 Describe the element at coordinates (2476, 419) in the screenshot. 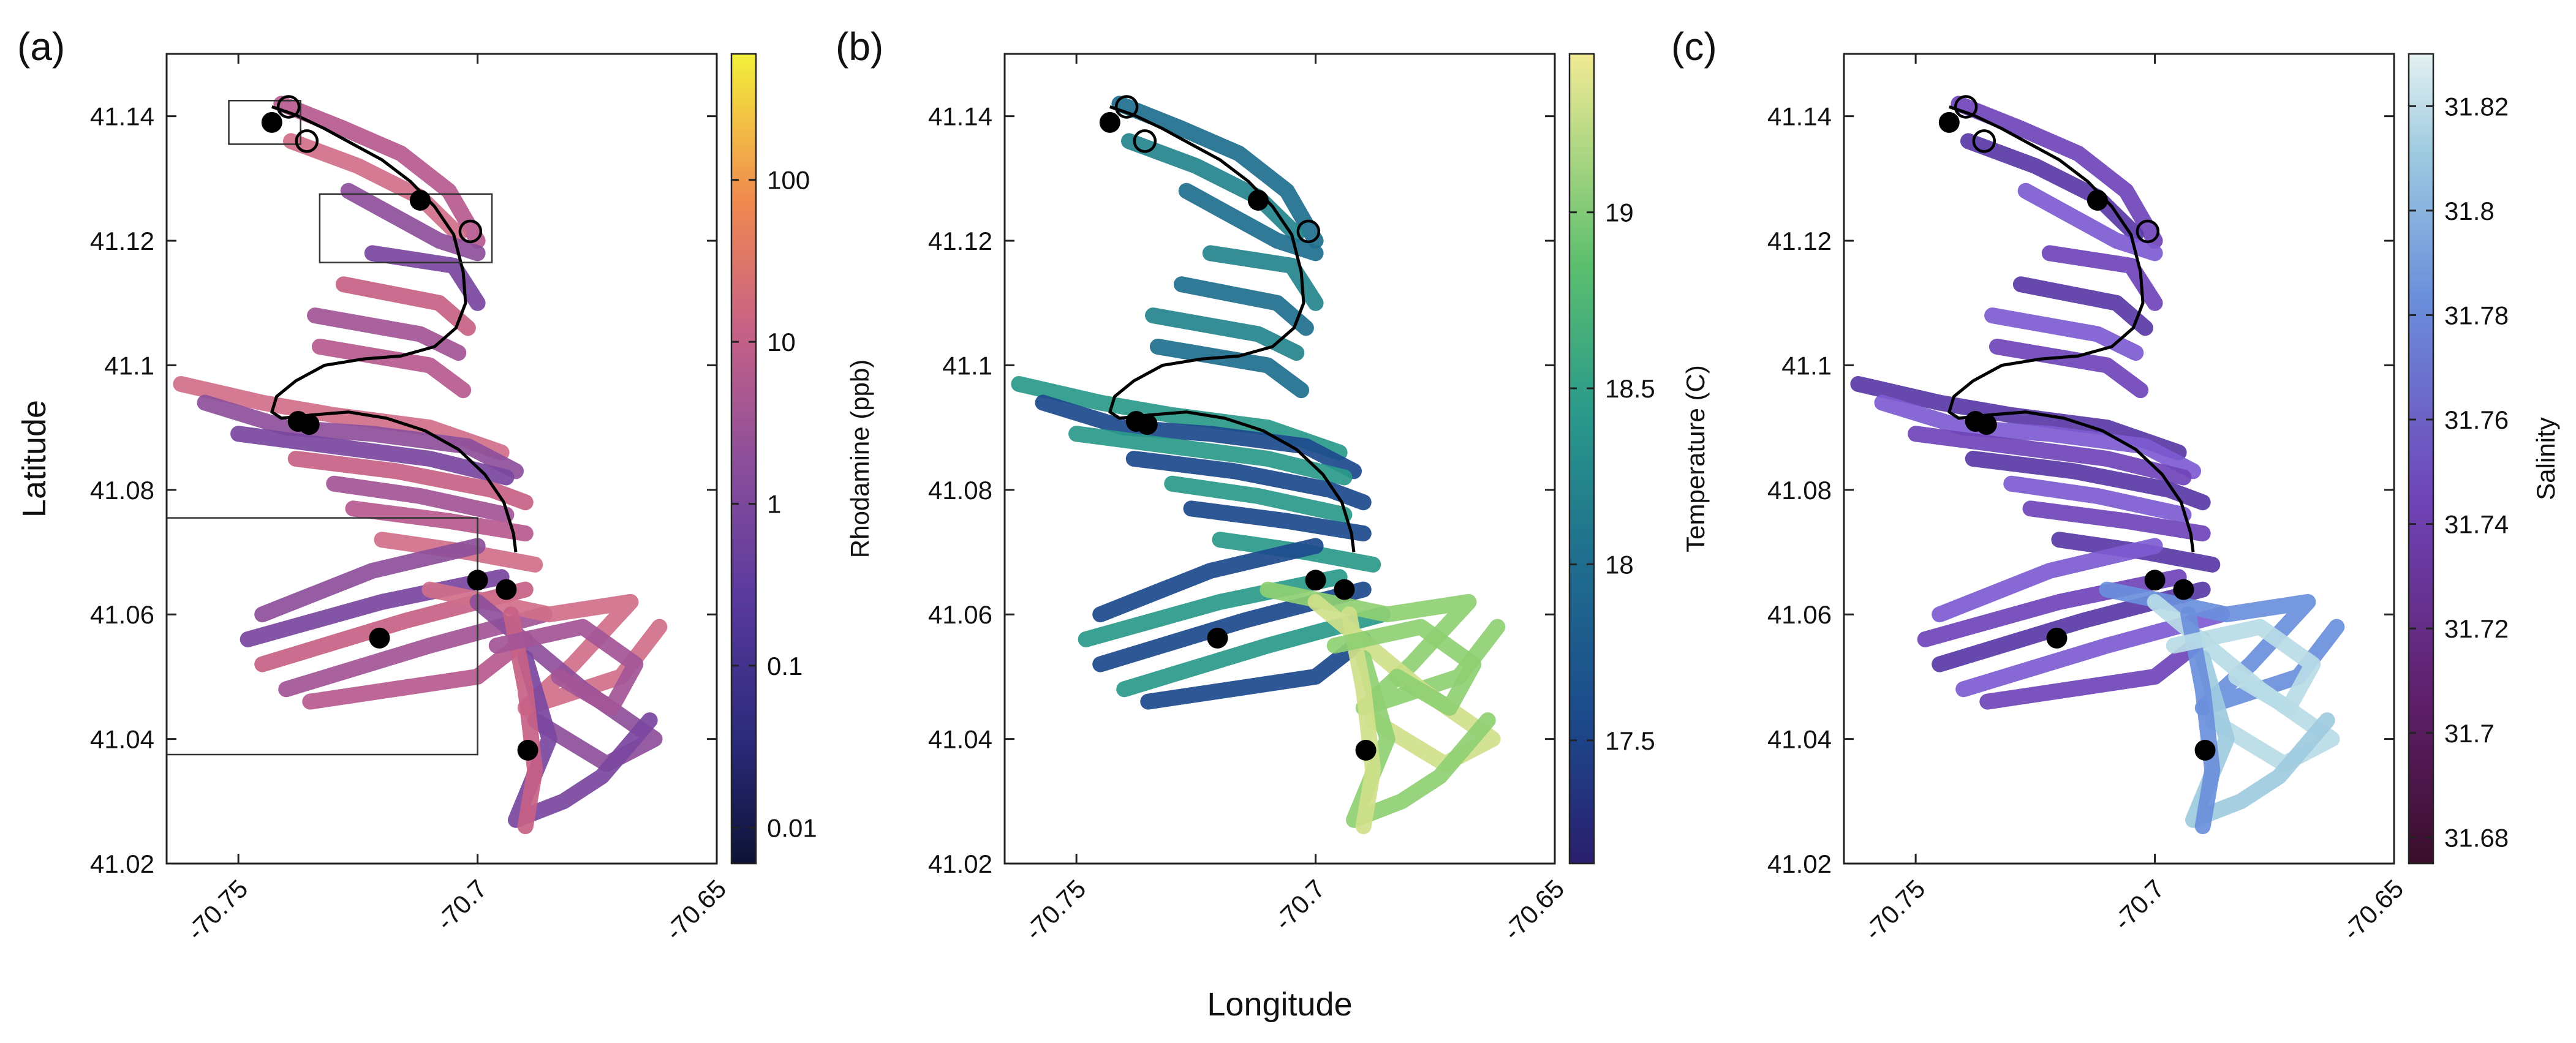

I see `colorbar-tick-label: 31.76` at that location.